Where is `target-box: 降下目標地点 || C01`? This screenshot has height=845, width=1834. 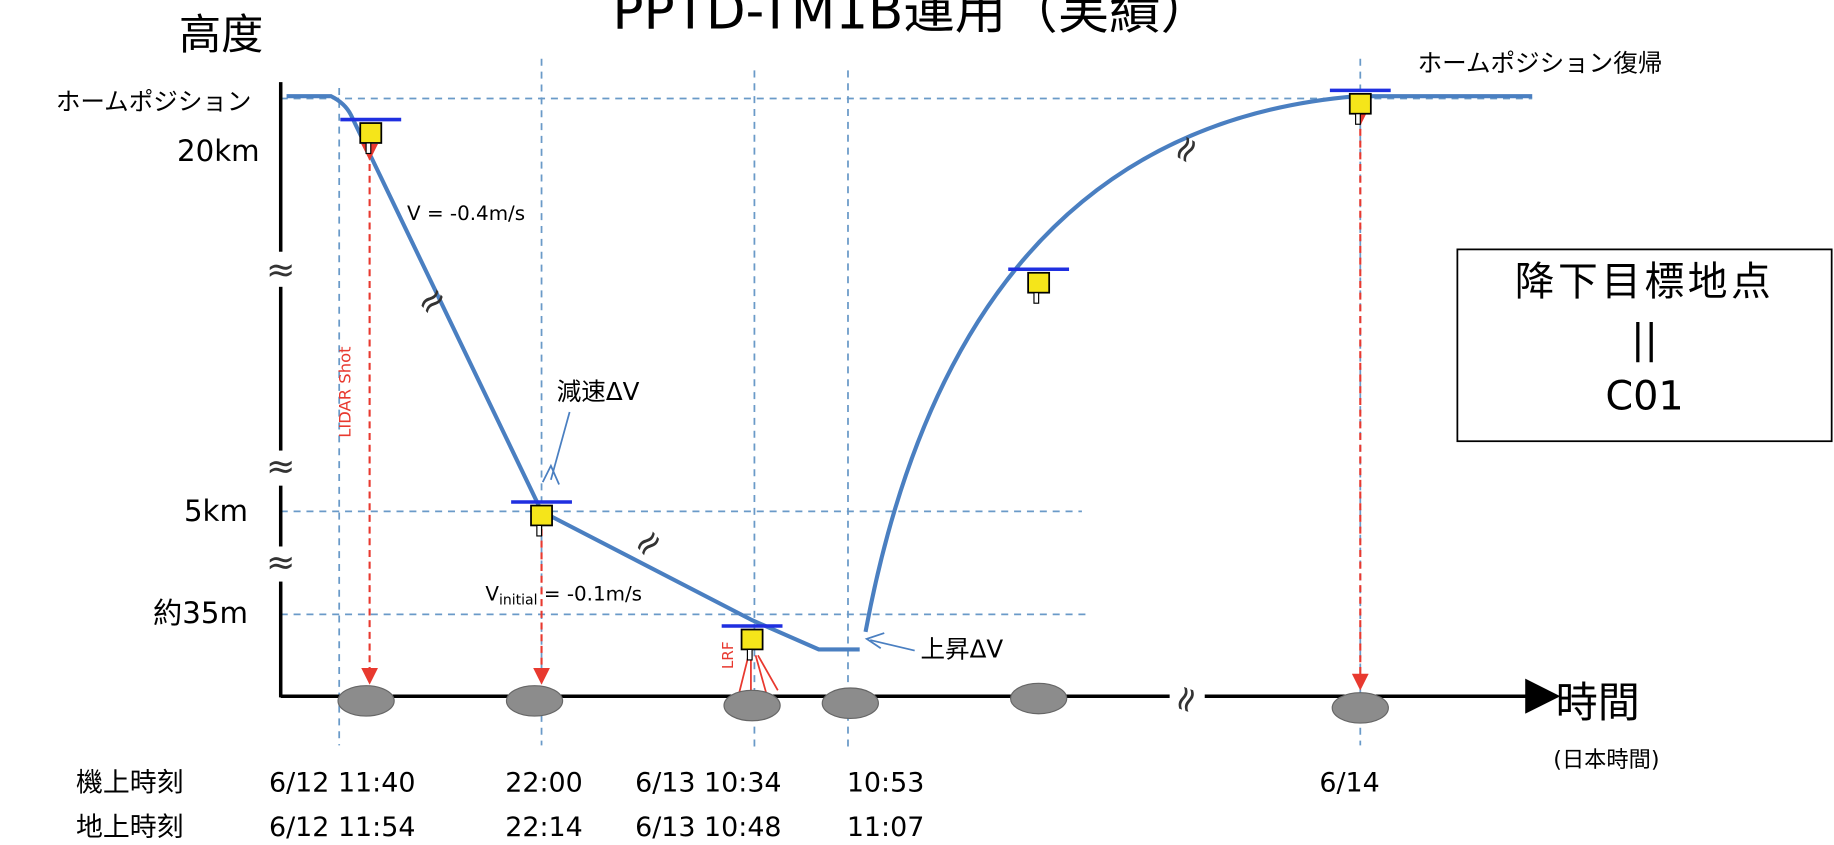 target-box: 降下目標地点 || C01 is located at coordinates (1644, 345).